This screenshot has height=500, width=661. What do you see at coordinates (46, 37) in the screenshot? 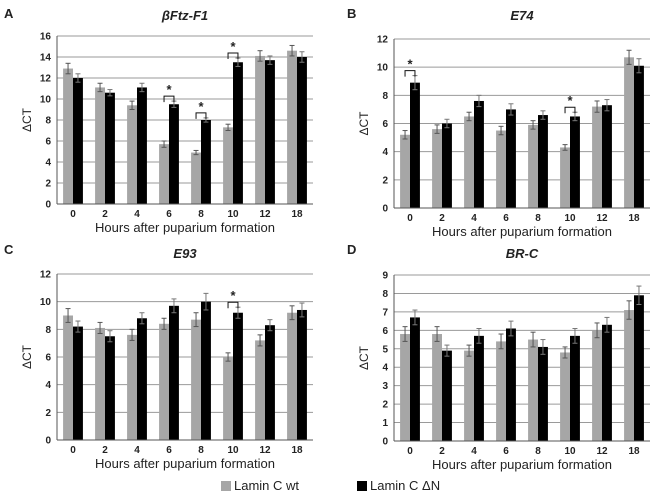
I see `y-tick-label: 16` at bounding box center [46, 37].